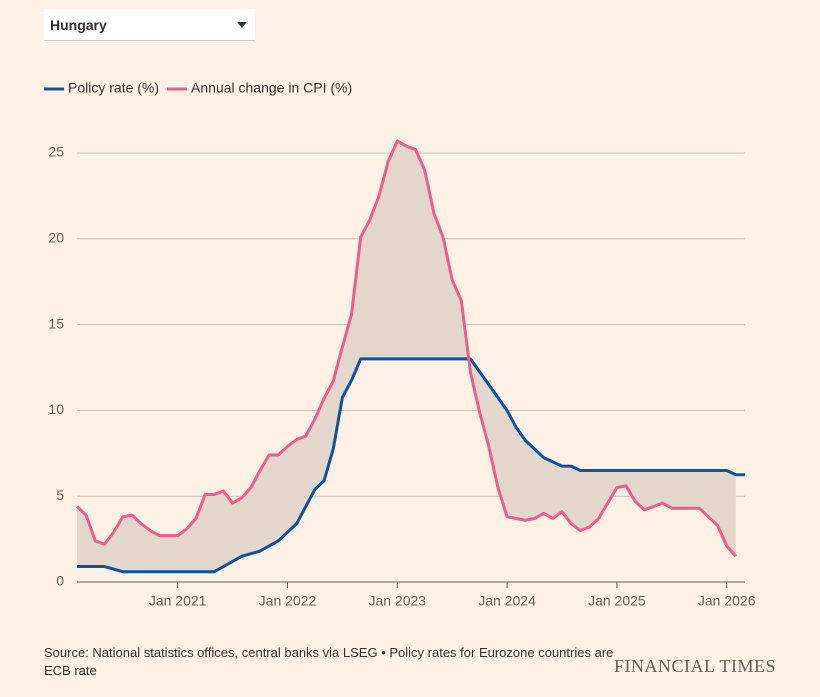 The width and height of the screenshot is (820, 697). I want to click on y-tick-label: 0, so click(60, 581).